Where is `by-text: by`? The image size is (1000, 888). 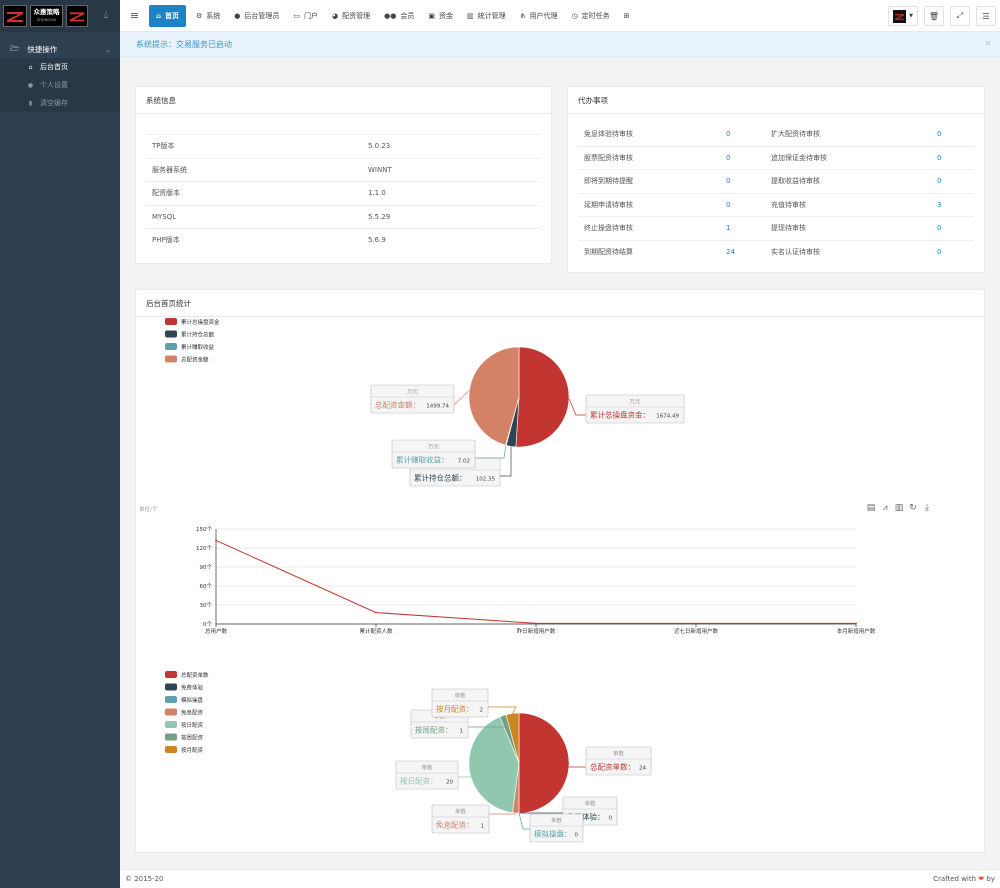 by-text: by is located at coordinates (990, 879).